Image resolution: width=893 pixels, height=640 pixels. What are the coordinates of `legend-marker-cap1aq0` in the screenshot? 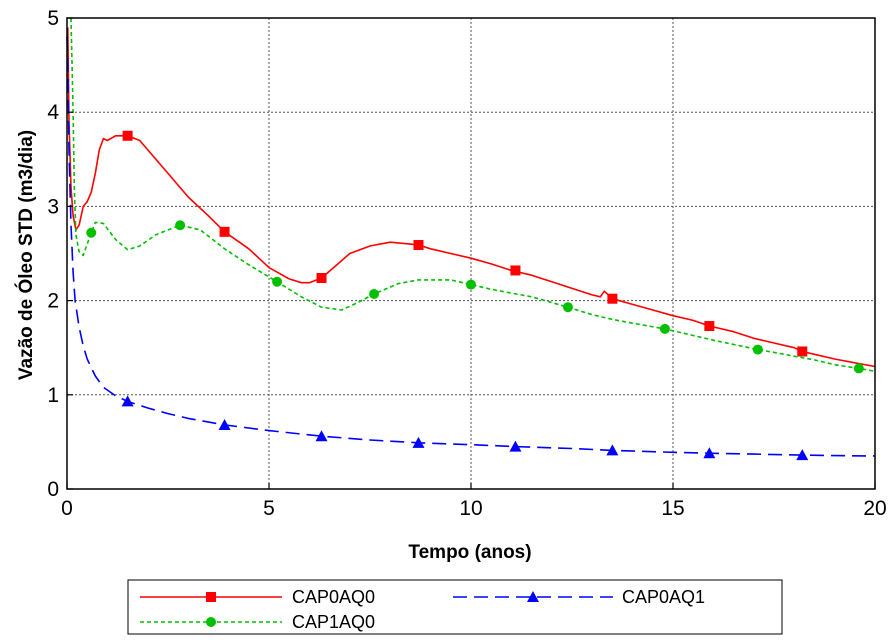 It's located at (211, 622).